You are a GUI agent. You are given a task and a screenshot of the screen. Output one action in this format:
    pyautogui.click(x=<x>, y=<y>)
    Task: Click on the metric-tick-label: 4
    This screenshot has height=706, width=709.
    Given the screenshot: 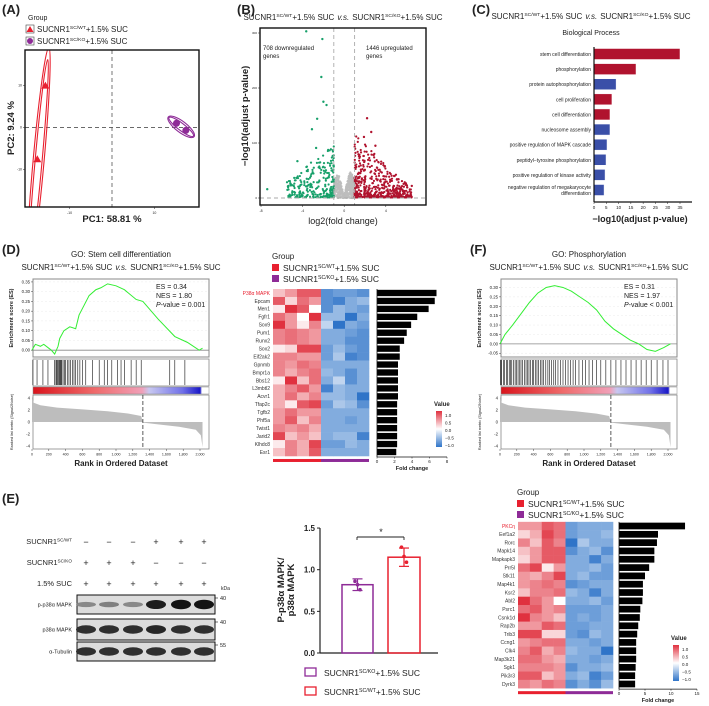 What is the action you would take?
    pyautogui.click(x=497, y=398)
    